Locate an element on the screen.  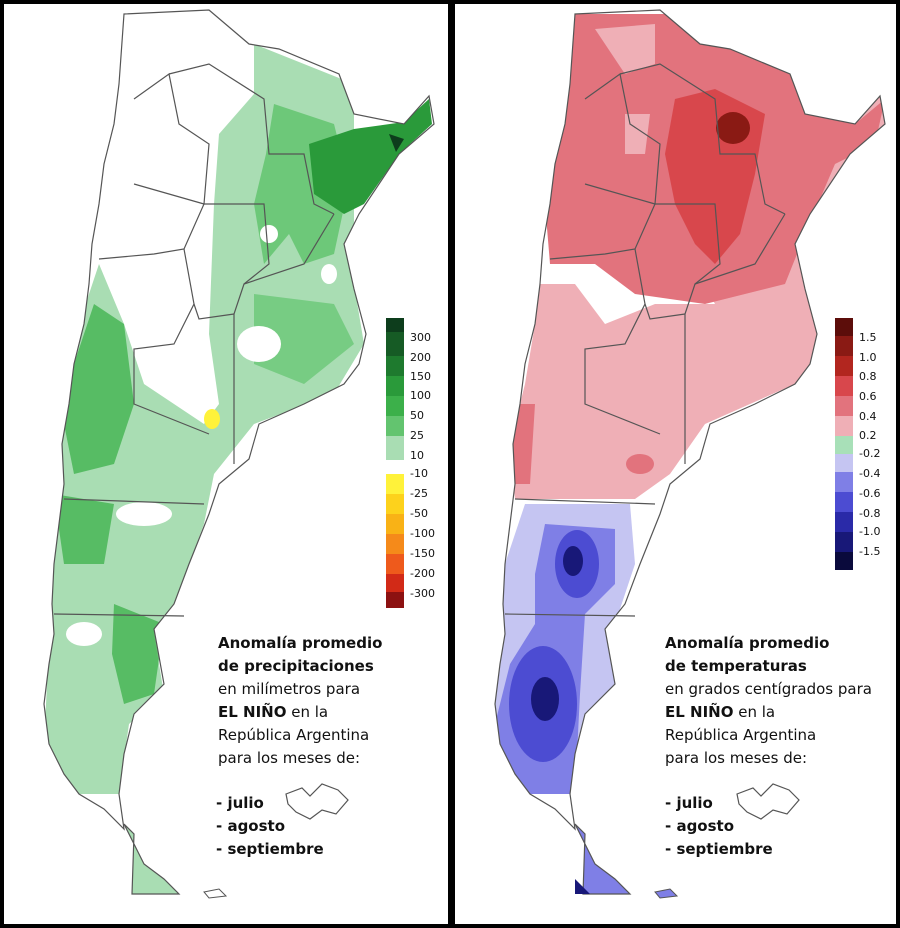
legend-tick: 1.5 is located at coordinates (868, 337).